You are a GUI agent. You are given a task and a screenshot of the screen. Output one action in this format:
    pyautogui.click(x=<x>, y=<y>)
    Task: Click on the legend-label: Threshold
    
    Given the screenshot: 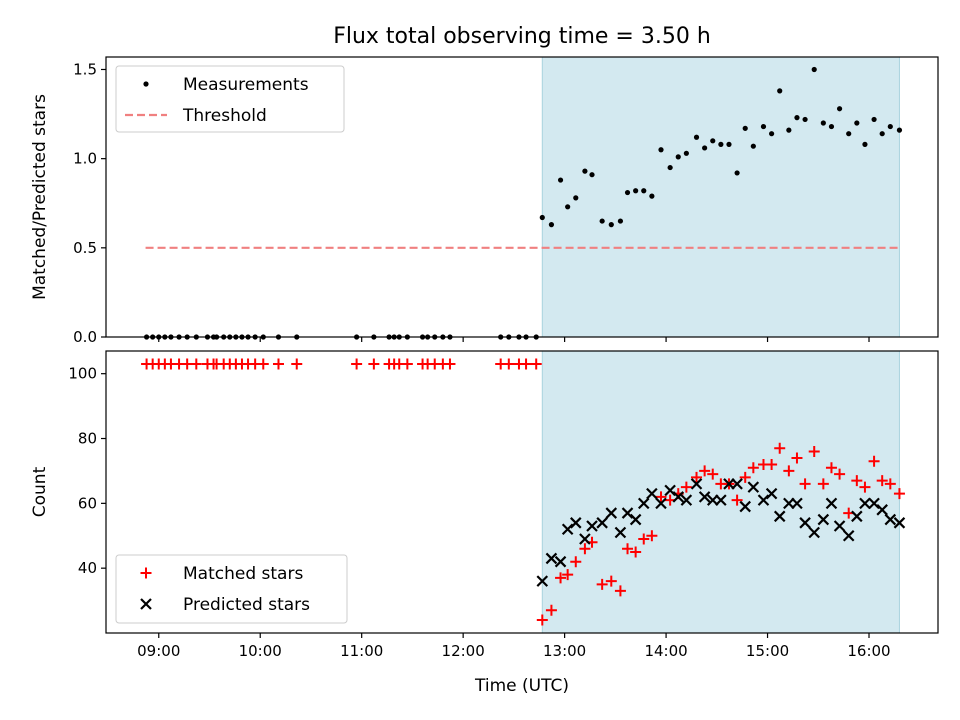 What is the action you would take?
    pyautogui.click(x=224, y=116)
    